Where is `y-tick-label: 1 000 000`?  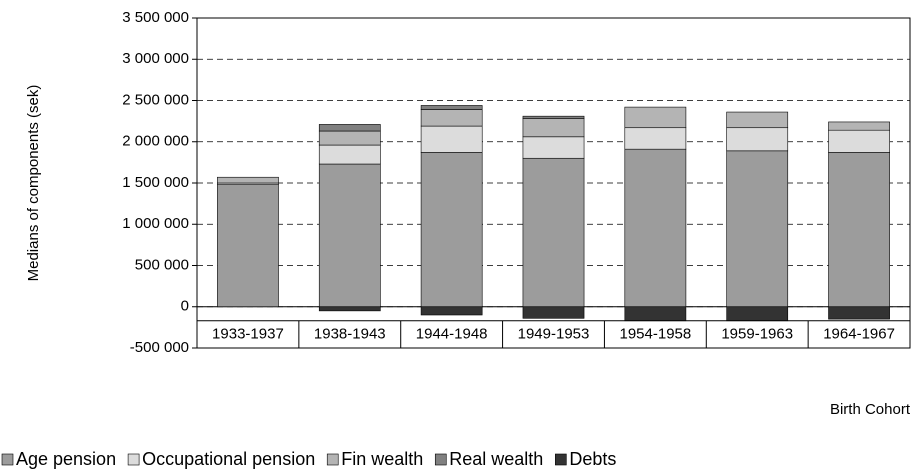 y-tick-label: 1 000 000 is located at coordinates (155, 223).